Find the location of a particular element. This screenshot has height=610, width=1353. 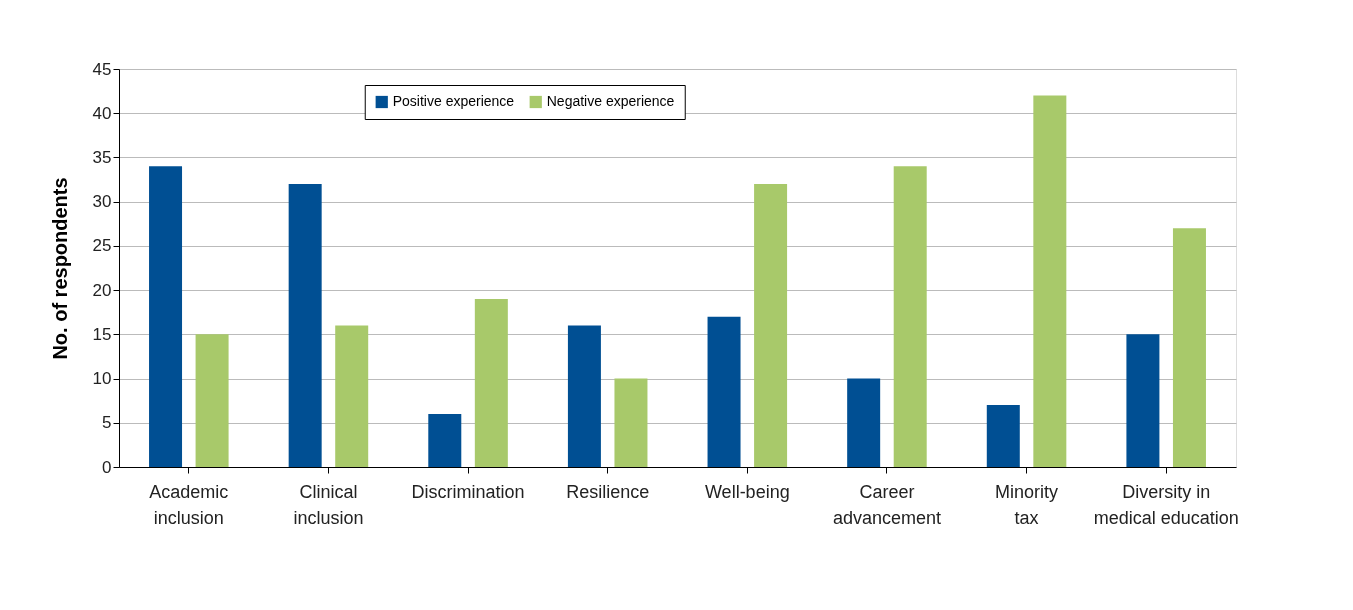

y-tick-label: 30 is located at coordinates (102, 202).